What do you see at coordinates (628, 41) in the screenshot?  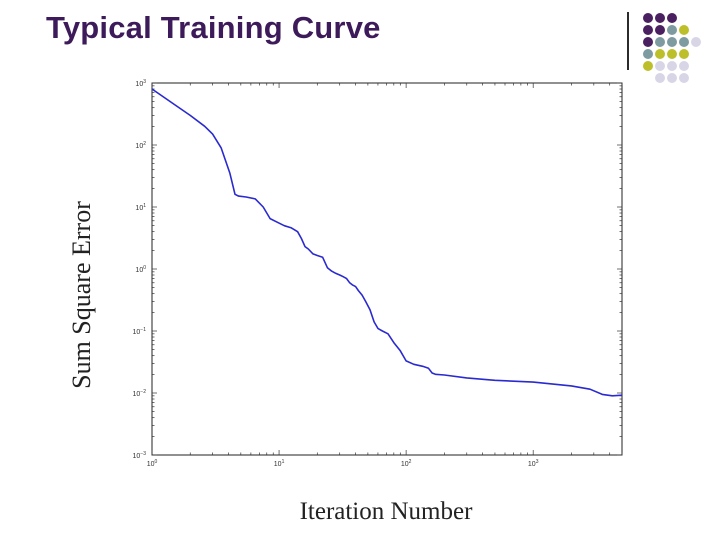 I see `title-divider` at bounding box center [628, 41].